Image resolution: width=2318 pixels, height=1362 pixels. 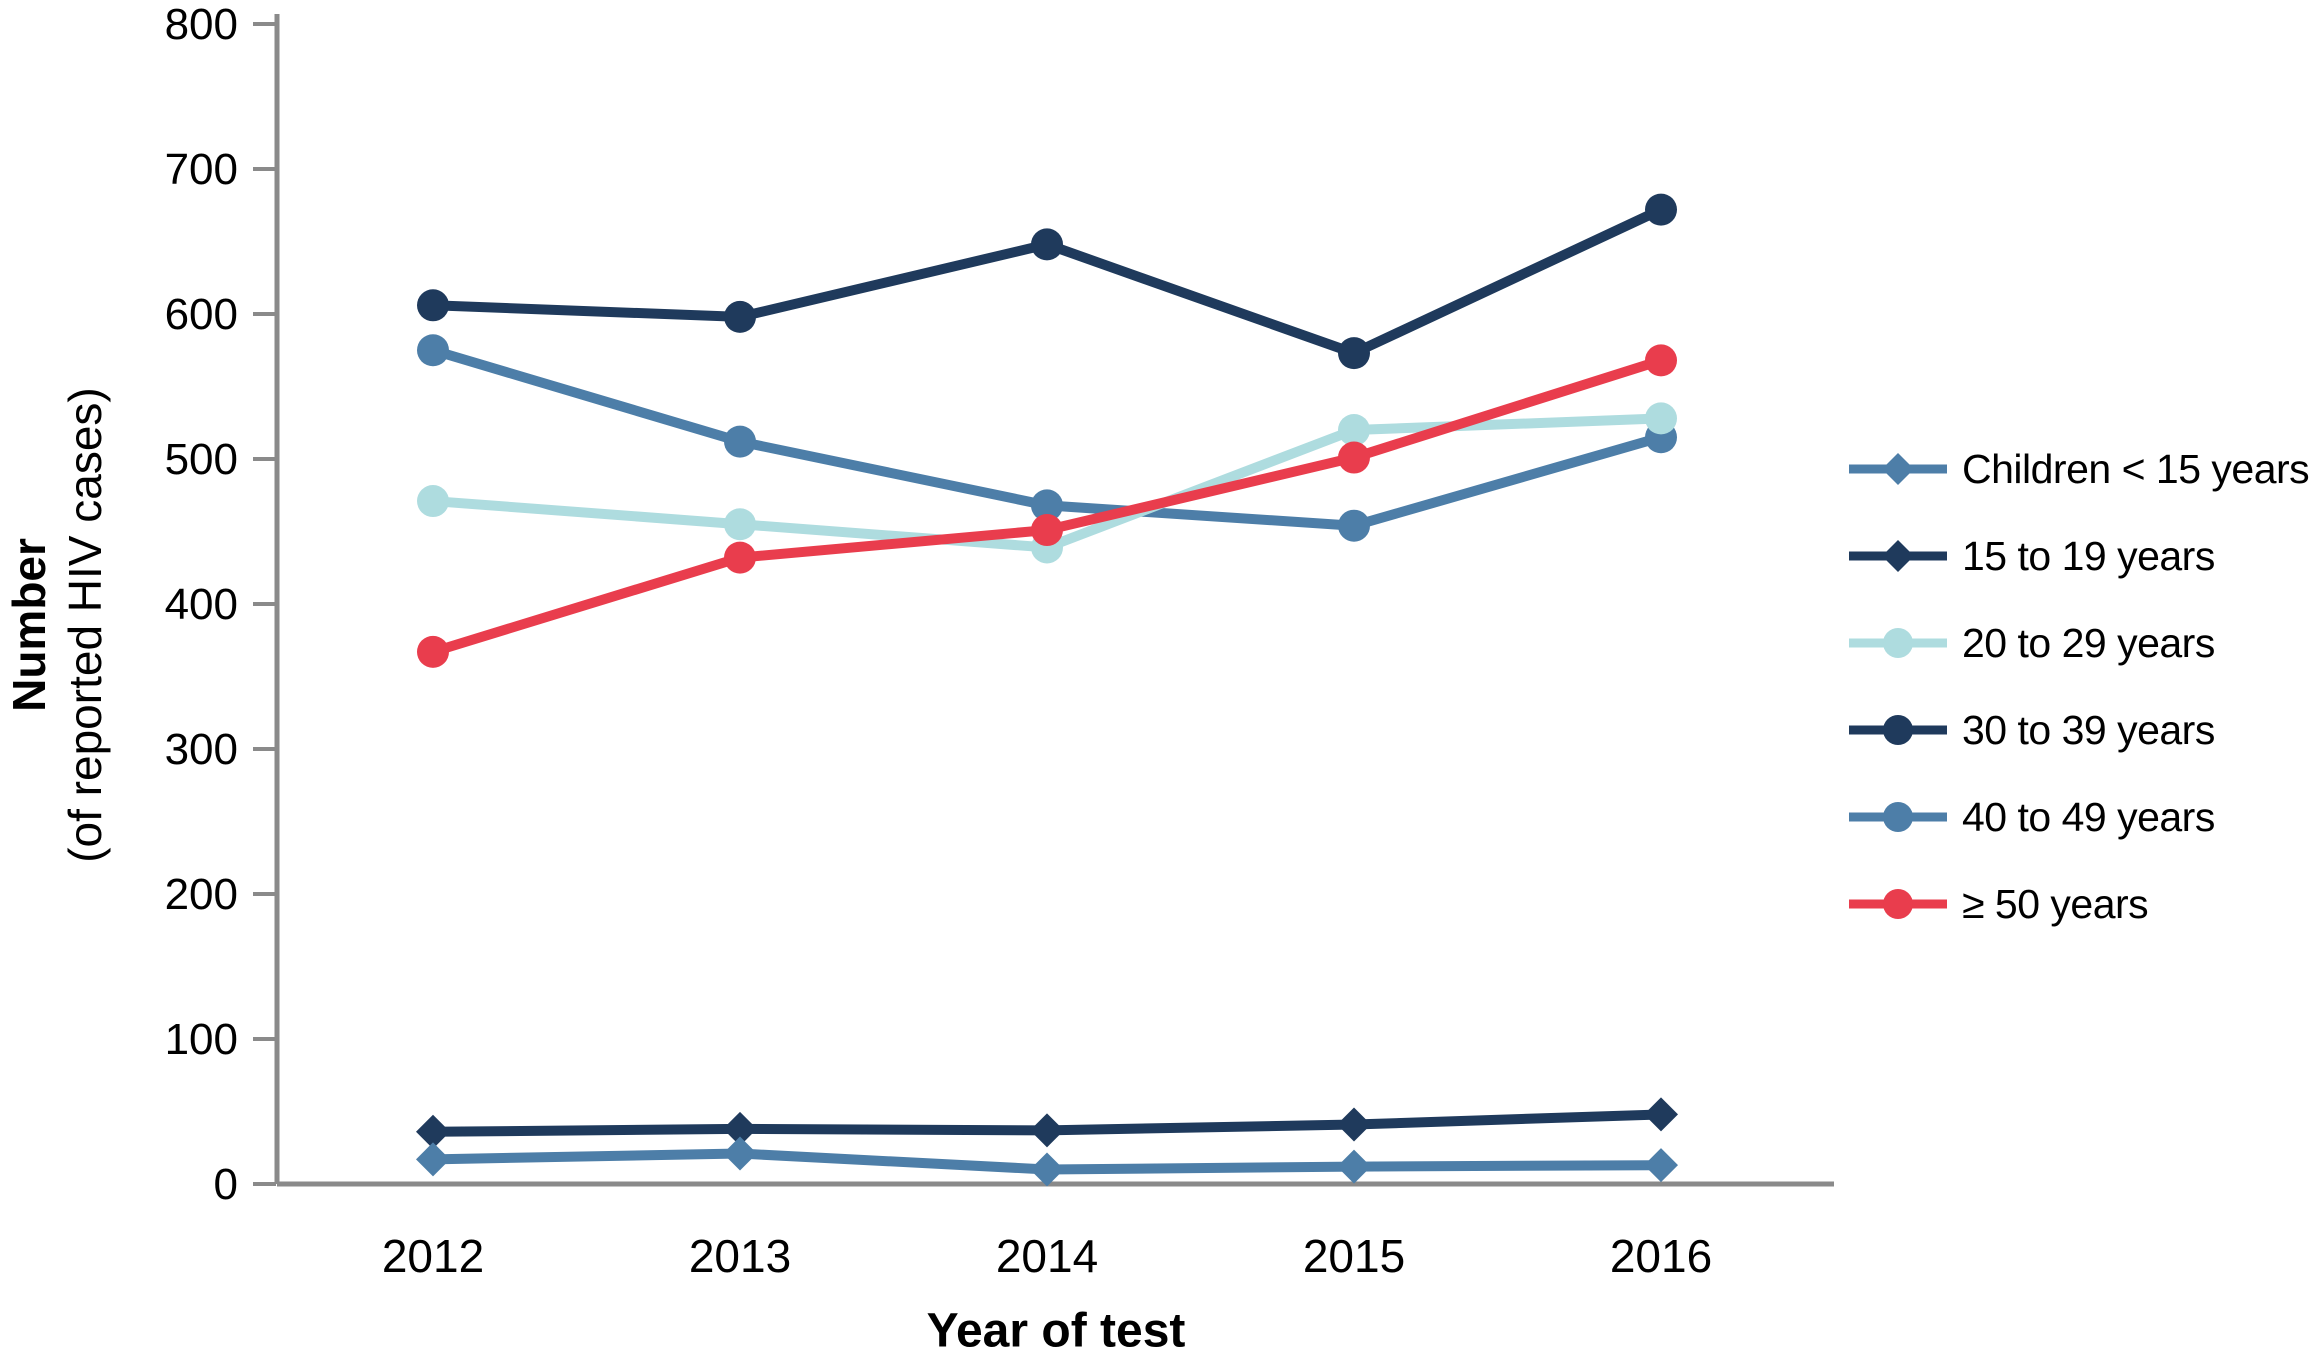 I want to click on y-tick-label: 800, so click(x=201, y=24).